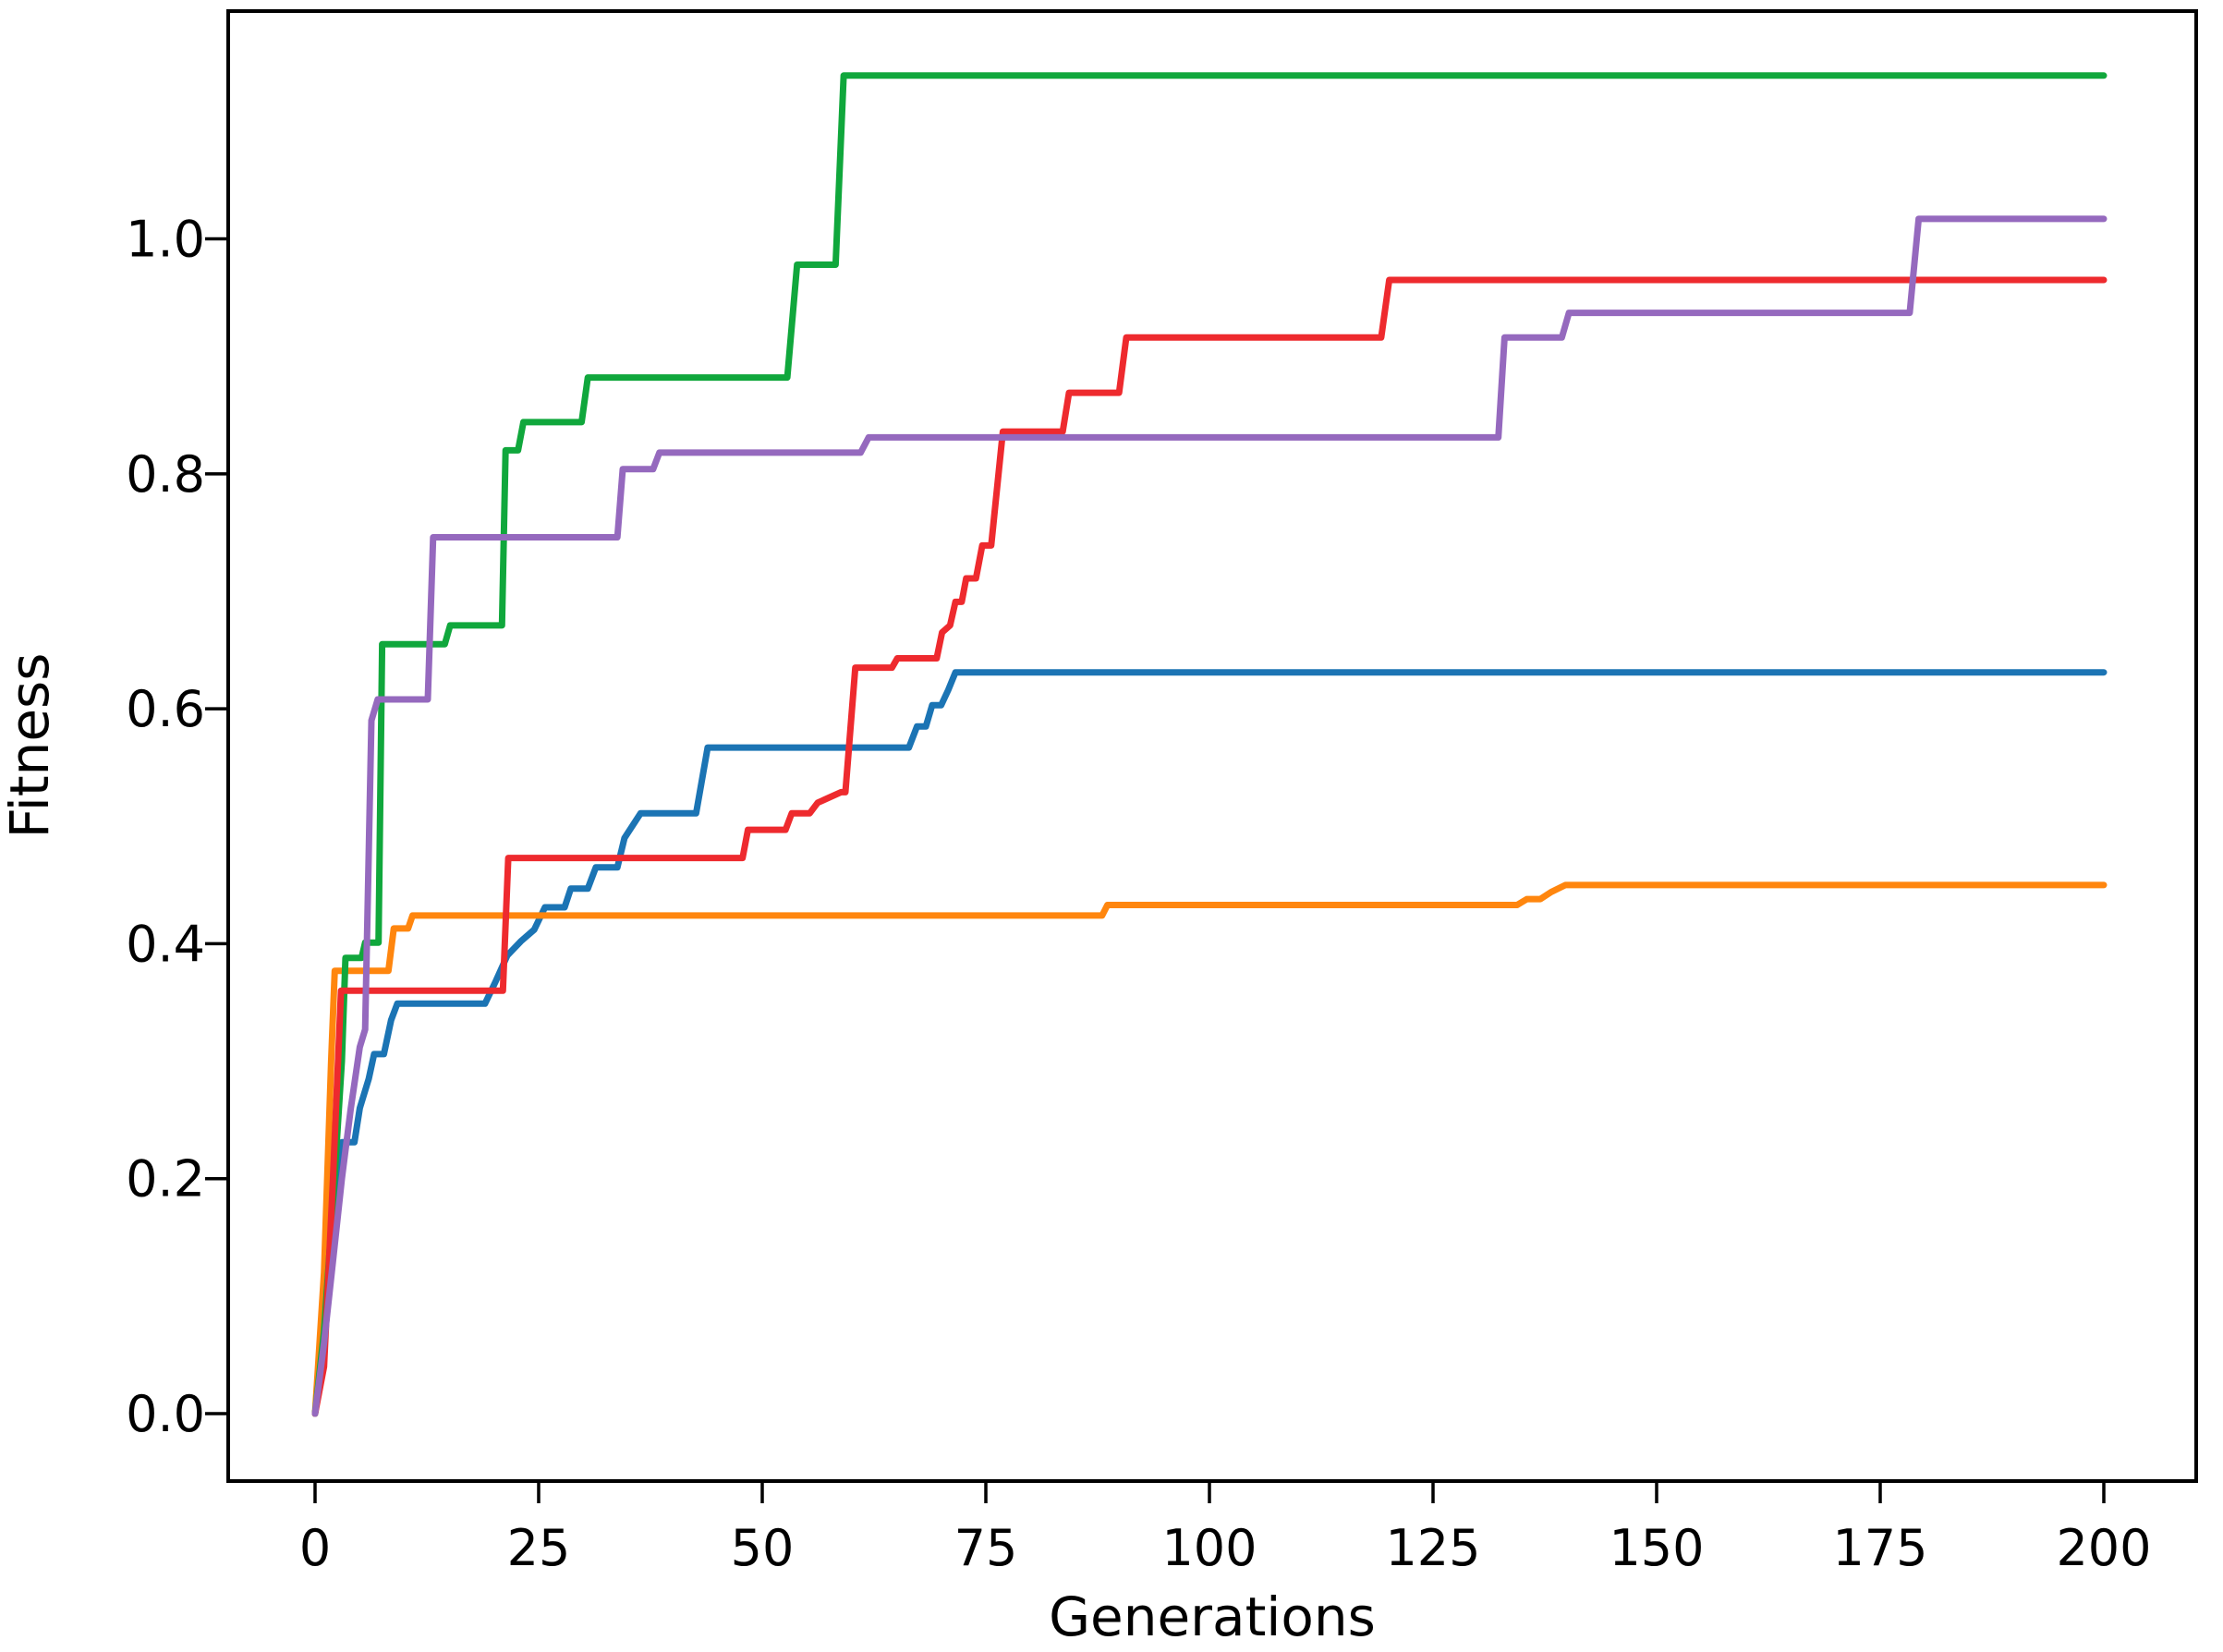 The width and height of the screenshot is (2223, 1652). I want to click on y-tick-label: 0.4, so click(166, 944).